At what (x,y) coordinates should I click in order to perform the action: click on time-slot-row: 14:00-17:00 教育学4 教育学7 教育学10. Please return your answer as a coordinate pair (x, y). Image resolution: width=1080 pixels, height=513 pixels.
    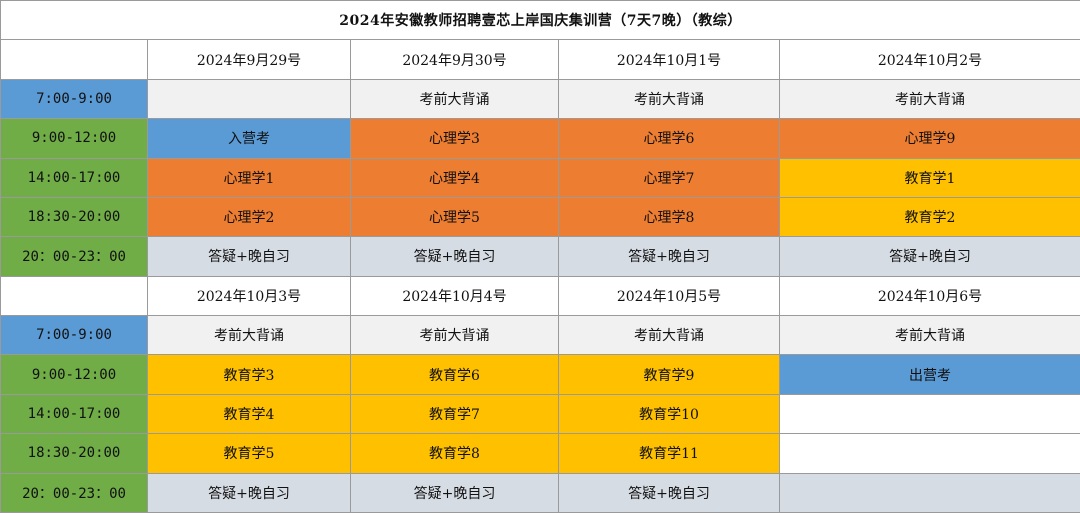
    Looking at the image, I should click on (540, 414).